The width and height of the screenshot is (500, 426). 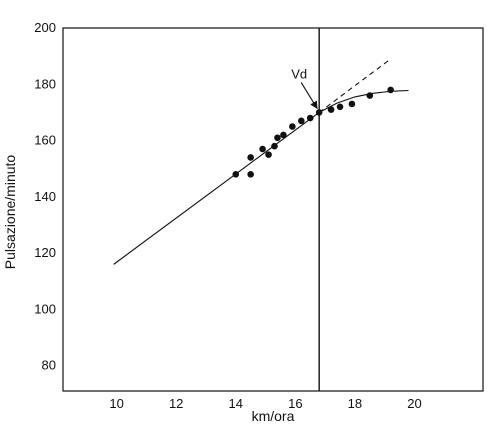 What do you see at coordinates (355, 403) in the screenshot?
I see `x-tick-label: 18` at bounding box center [355, 403].